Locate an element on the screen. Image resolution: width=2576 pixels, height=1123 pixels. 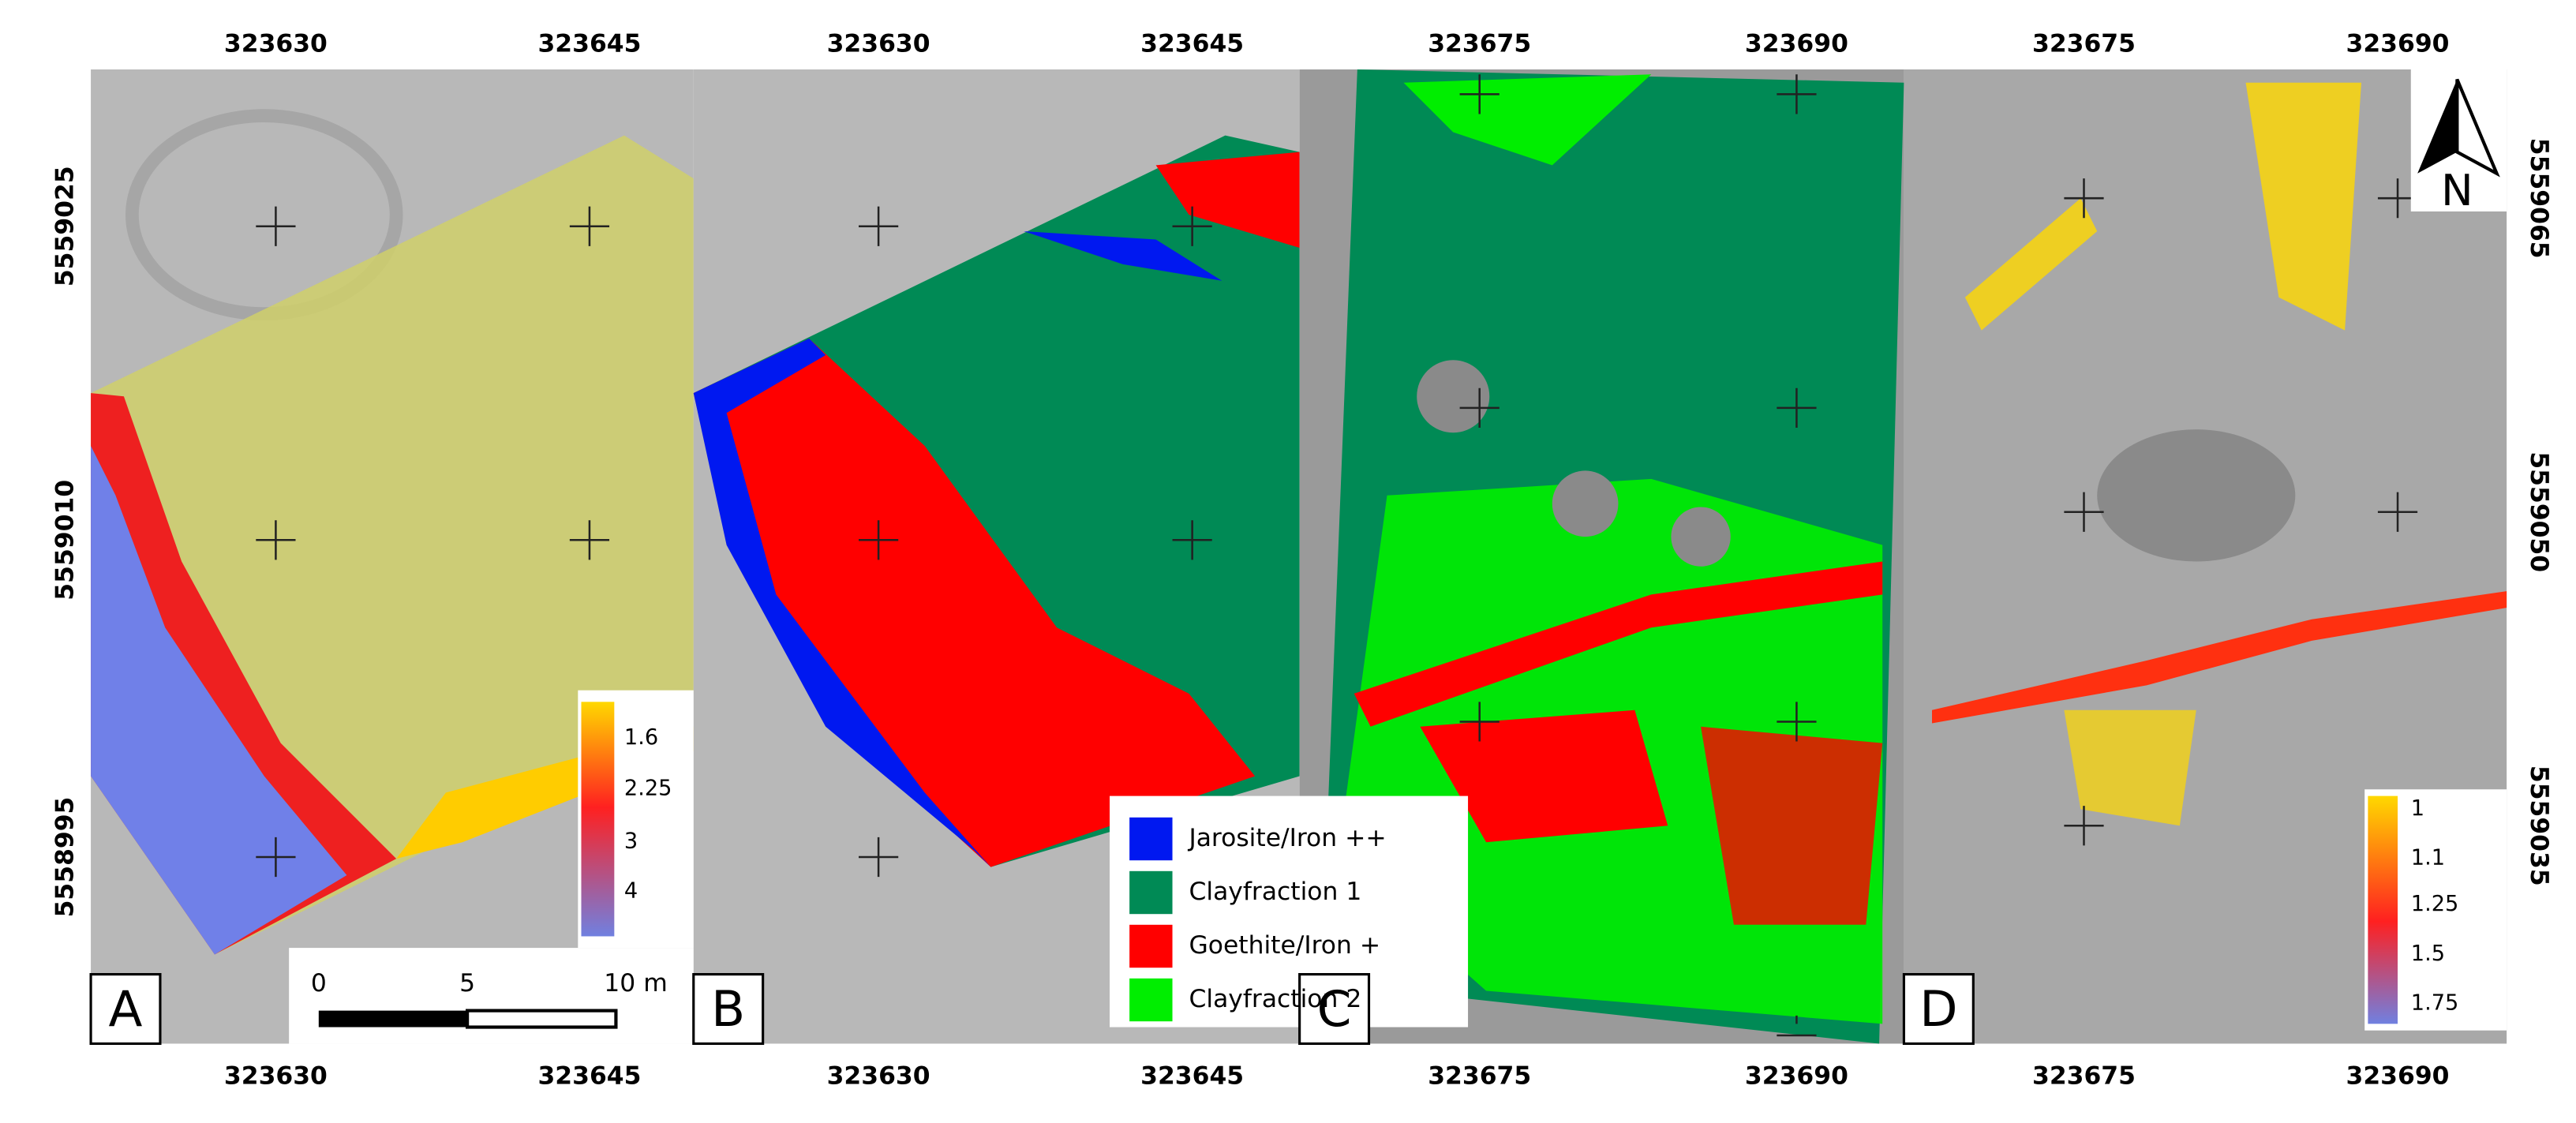
north-label: N is located at coordinates (2457, 190).